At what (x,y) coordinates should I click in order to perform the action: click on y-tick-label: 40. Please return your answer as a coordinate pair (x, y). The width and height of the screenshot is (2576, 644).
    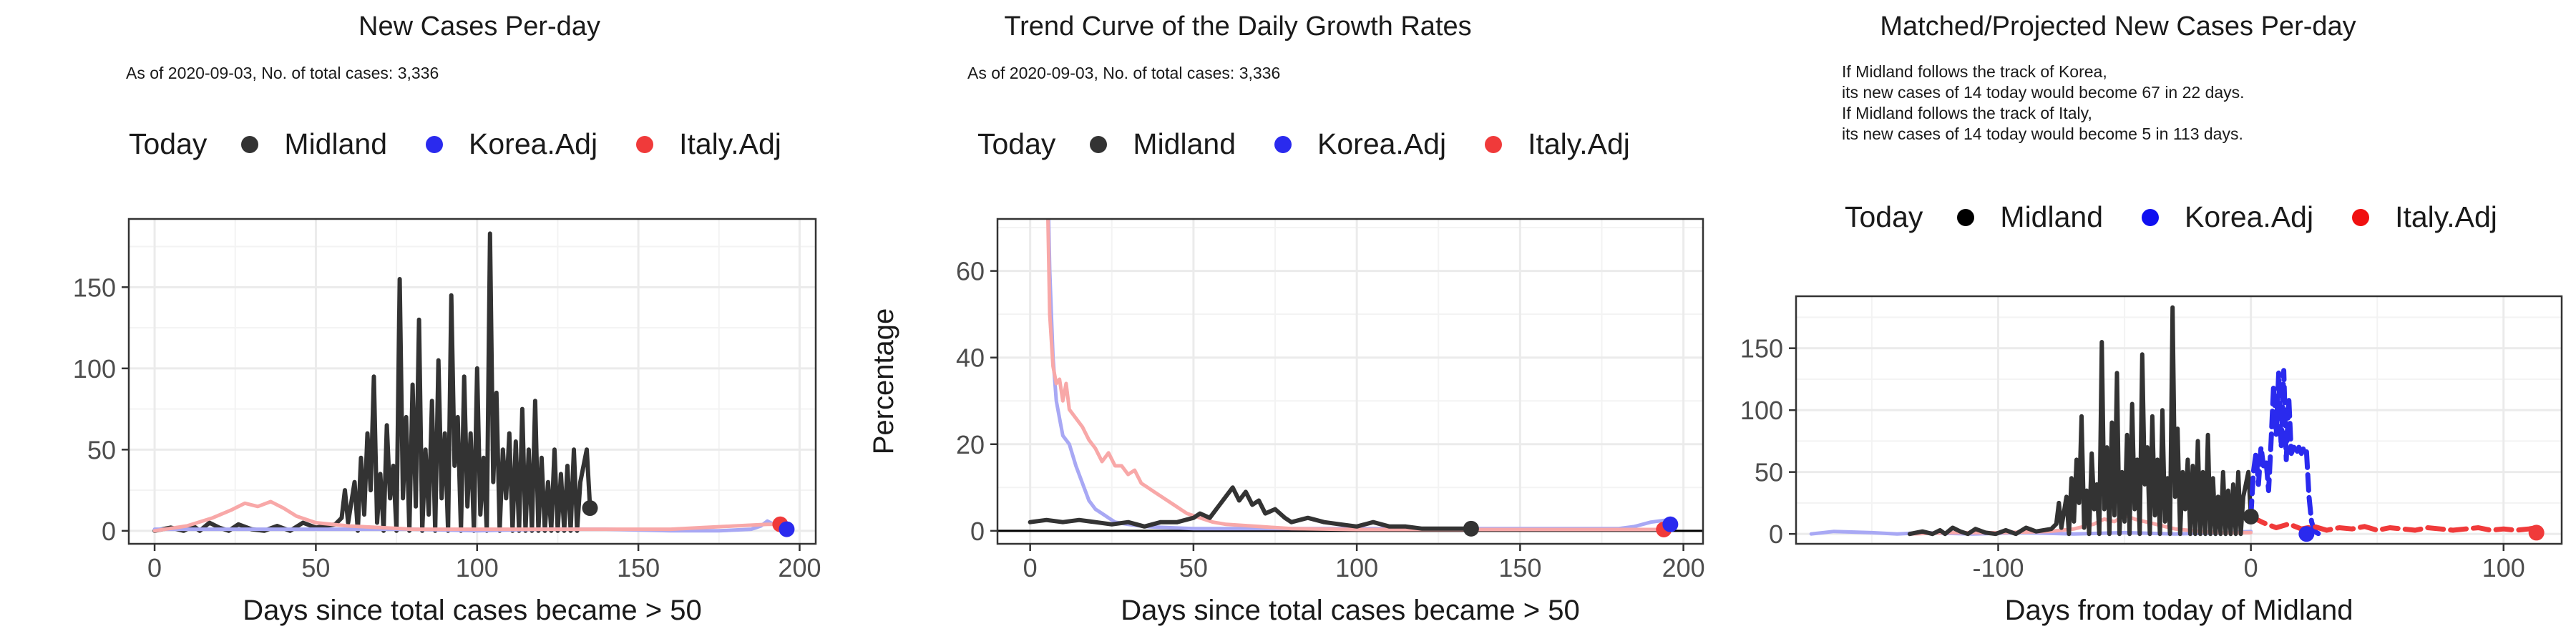
    Looking at the image, I should click on (970, 358).